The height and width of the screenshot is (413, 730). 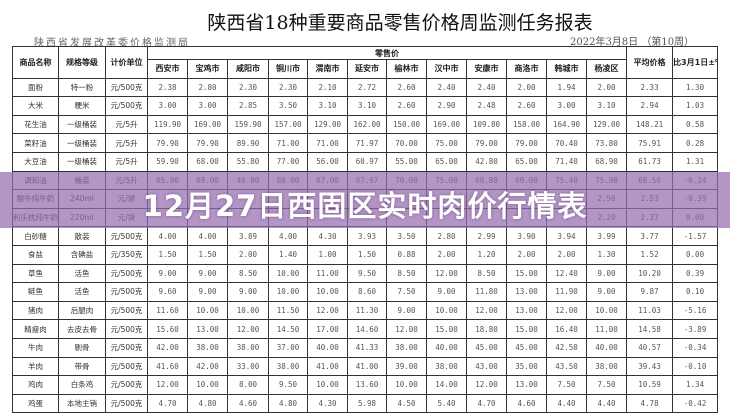 What do you see at coordinates (82, 347) in the screenshot?
I see `commodity-spec: 剔骨` at bounding box center [82, 347].